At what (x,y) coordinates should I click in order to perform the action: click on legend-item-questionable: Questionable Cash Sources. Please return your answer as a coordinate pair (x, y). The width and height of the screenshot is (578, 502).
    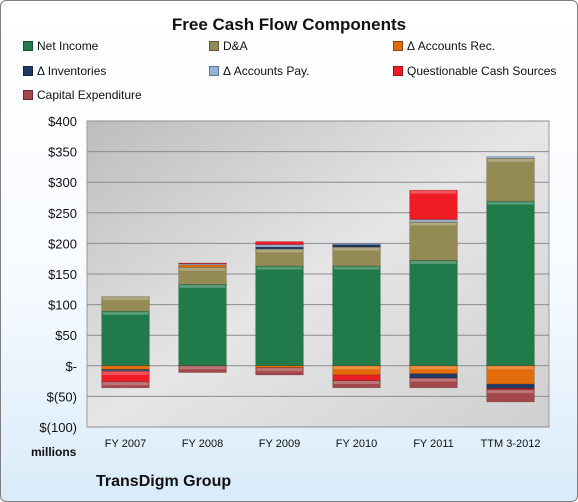
    Looking at the image, I should click on (474, 71).